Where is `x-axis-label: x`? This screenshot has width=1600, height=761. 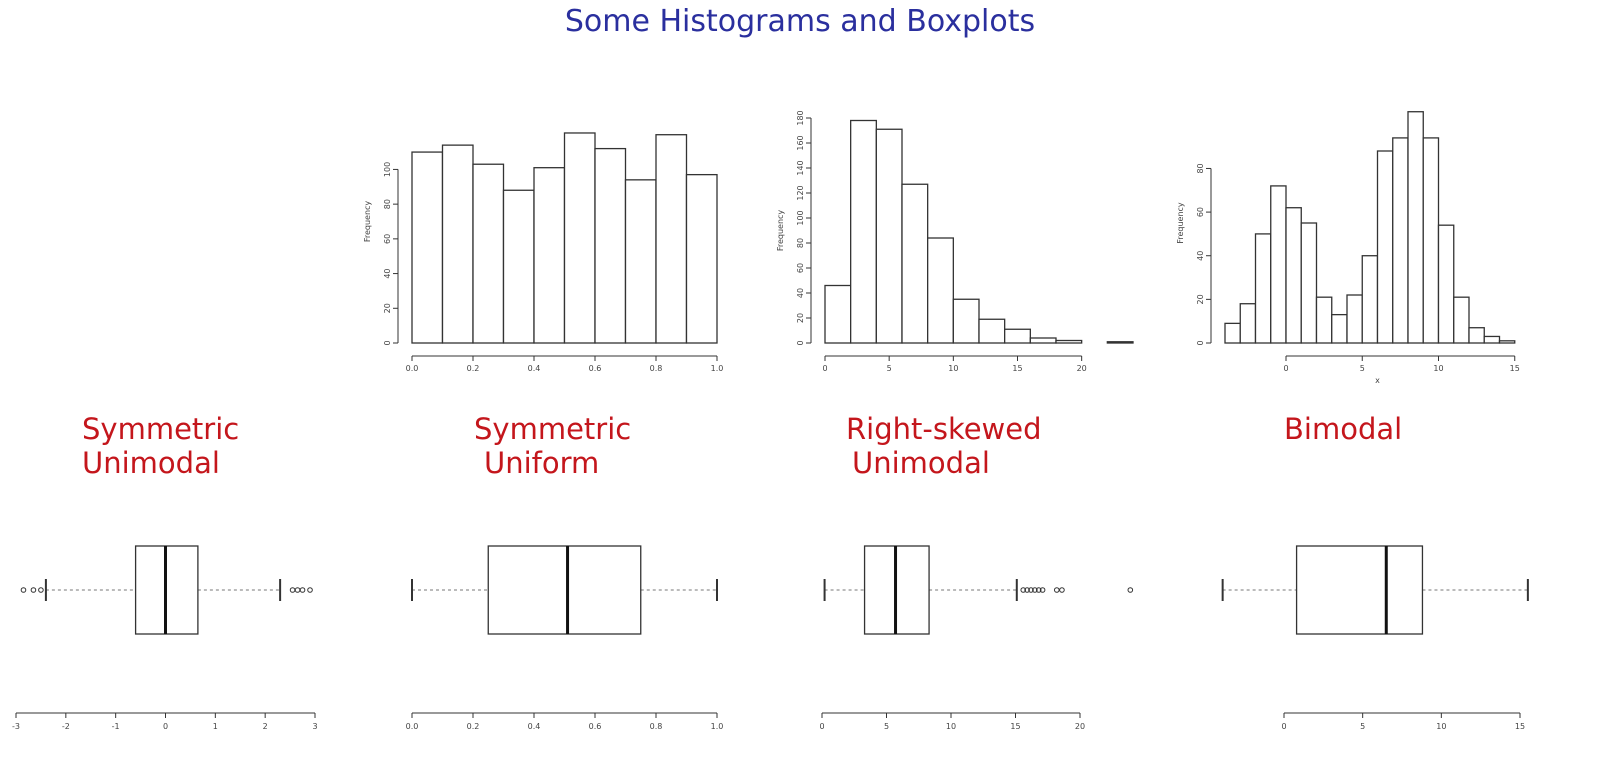 x-axis-label: x is located at coordinates (1377, 380).